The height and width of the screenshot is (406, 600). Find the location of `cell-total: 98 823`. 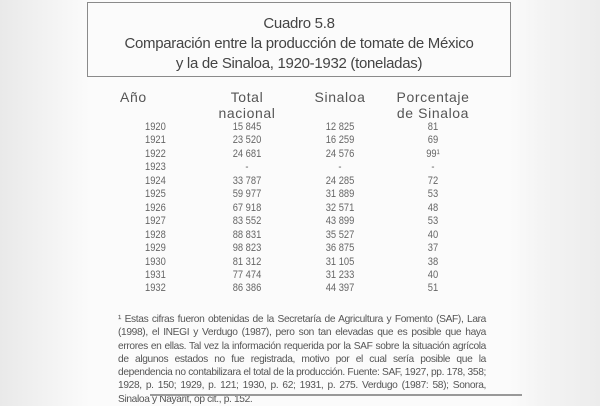

cell-total: 98 823 is located at coordinates (247, 248).